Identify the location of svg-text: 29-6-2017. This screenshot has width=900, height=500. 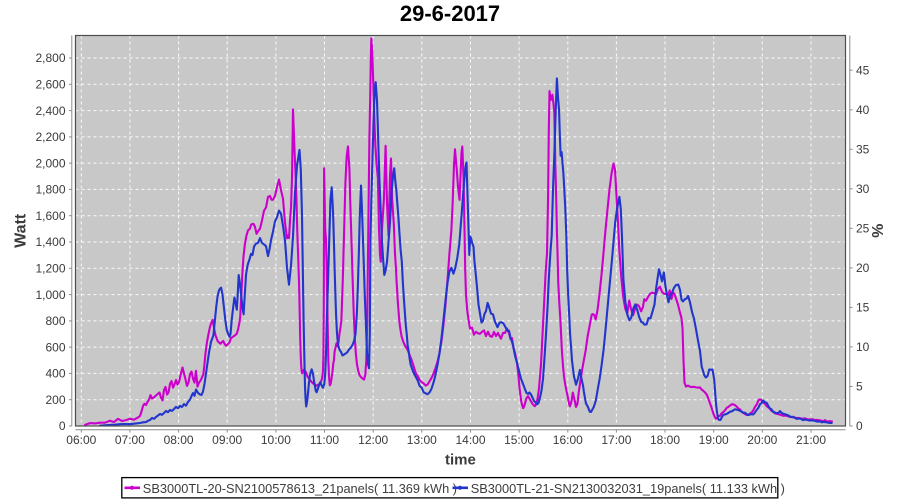
(450, 13).